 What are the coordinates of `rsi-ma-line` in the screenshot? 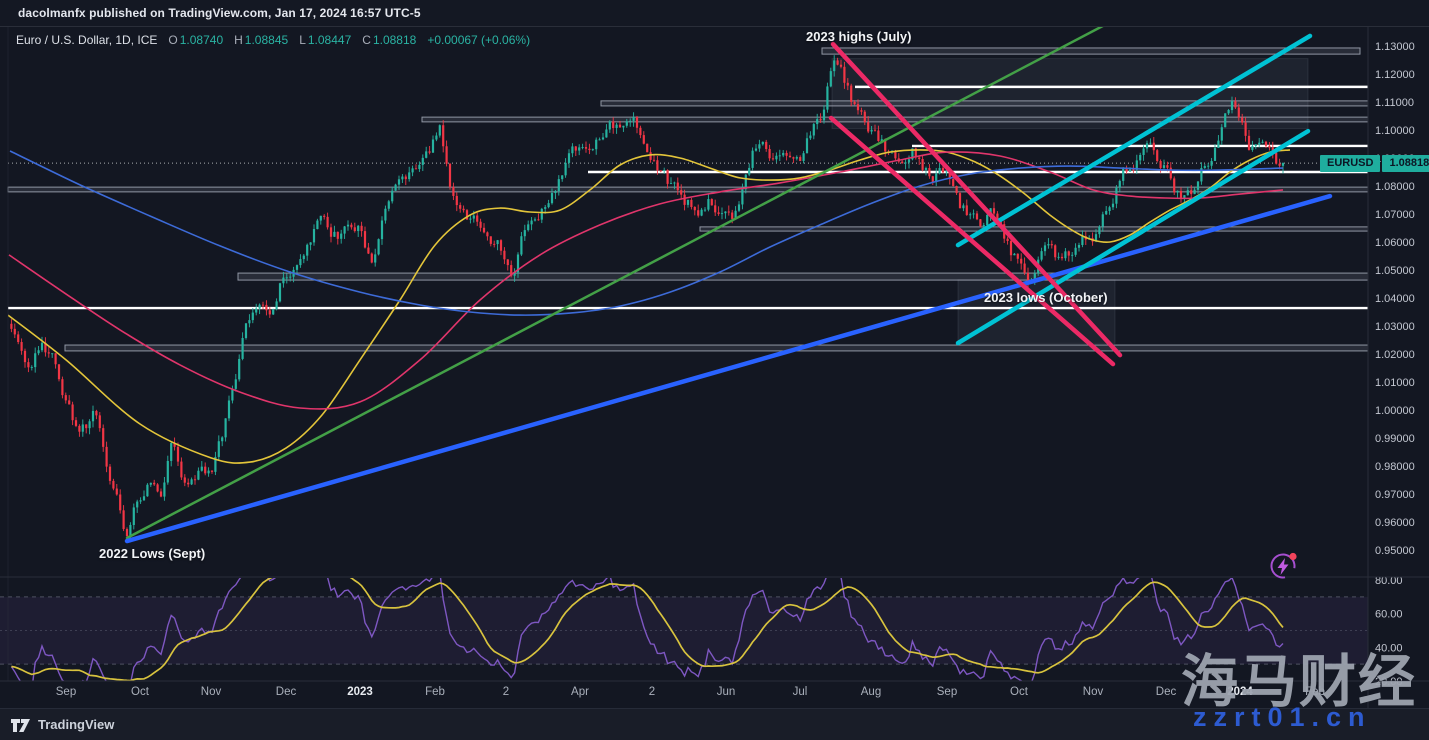 It's located at (647, 629).